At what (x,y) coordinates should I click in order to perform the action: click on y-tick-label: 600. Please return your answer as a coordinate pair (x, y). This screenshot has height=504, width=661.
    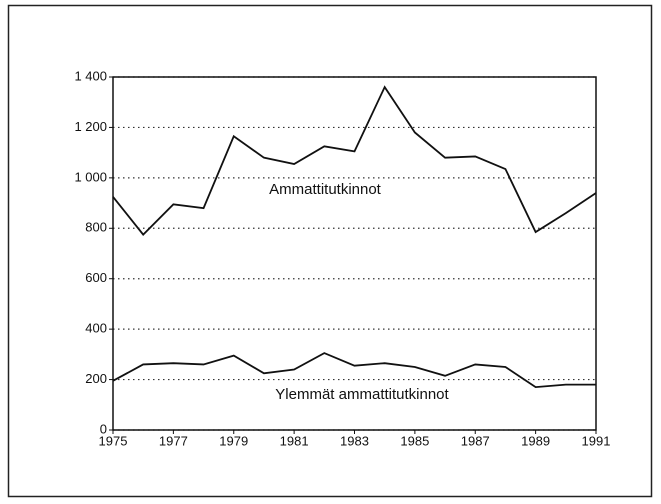
    Looking at the image, I should click on (96, 277).